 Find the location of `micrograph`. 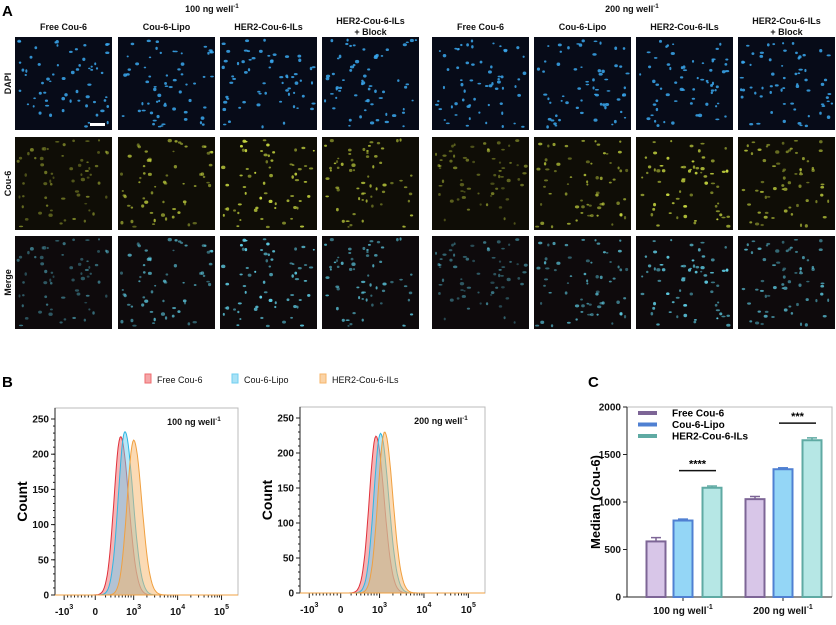

micrograph is located at coordinates (786, 282).